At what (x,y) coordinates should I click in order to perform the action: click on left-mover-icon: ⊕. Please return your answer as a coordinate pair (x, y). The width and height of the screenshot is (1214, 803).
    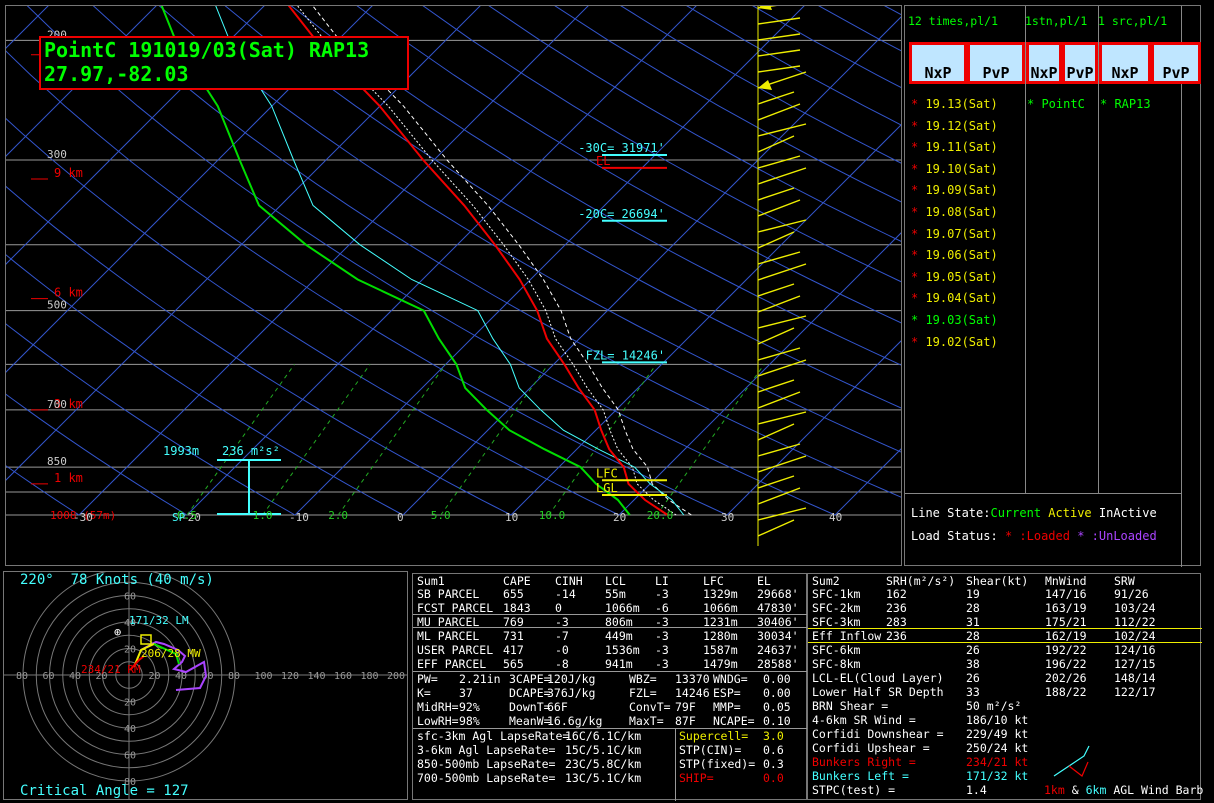
    Looking at the image, I should click on (117, 632).